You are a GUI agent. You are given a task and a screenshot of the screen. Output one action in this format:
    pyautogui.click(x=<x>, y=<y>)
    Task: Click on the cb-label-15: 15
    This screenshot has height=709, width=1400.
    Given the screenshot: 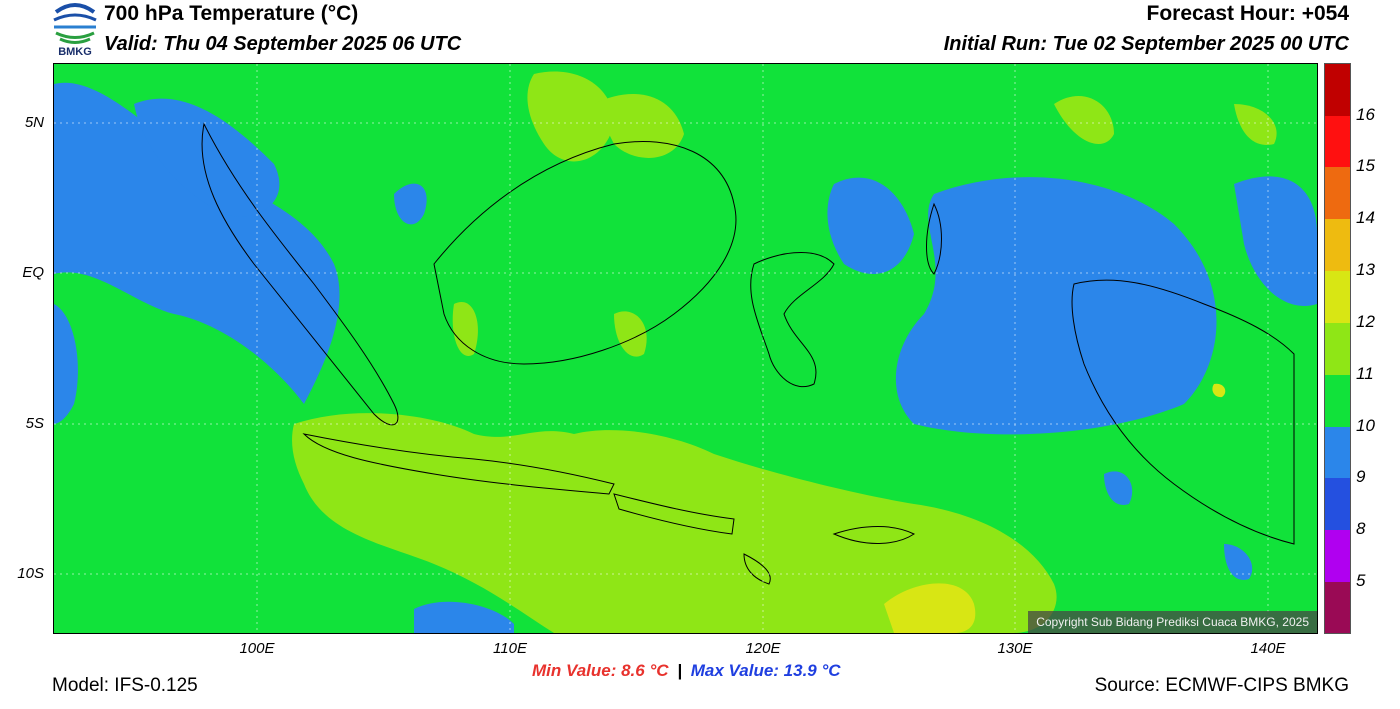 What is the action you would take?
    pyautogui.click(x=1365, y=165)
    